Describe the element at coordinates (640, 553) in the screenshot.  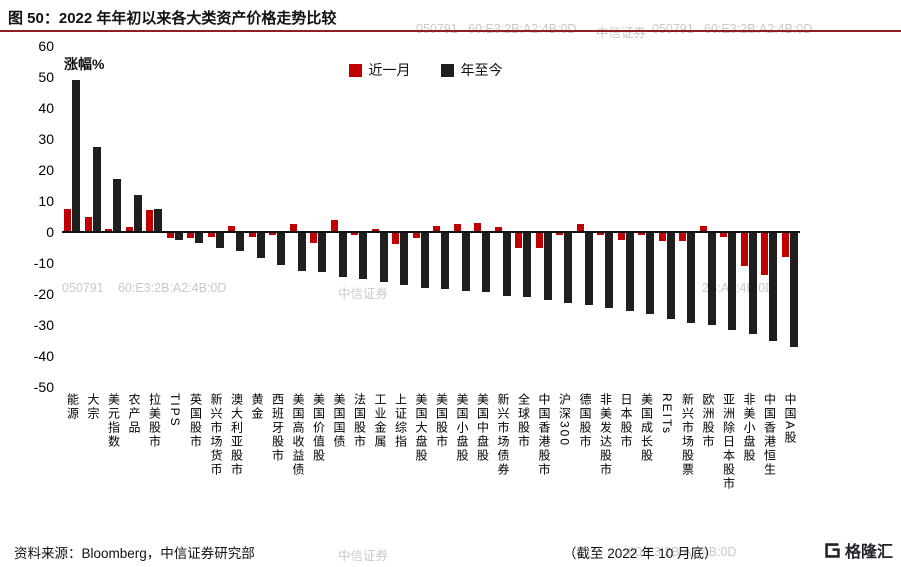
I see `asof-note: （截至 2022 年 10 月底）` at that location.